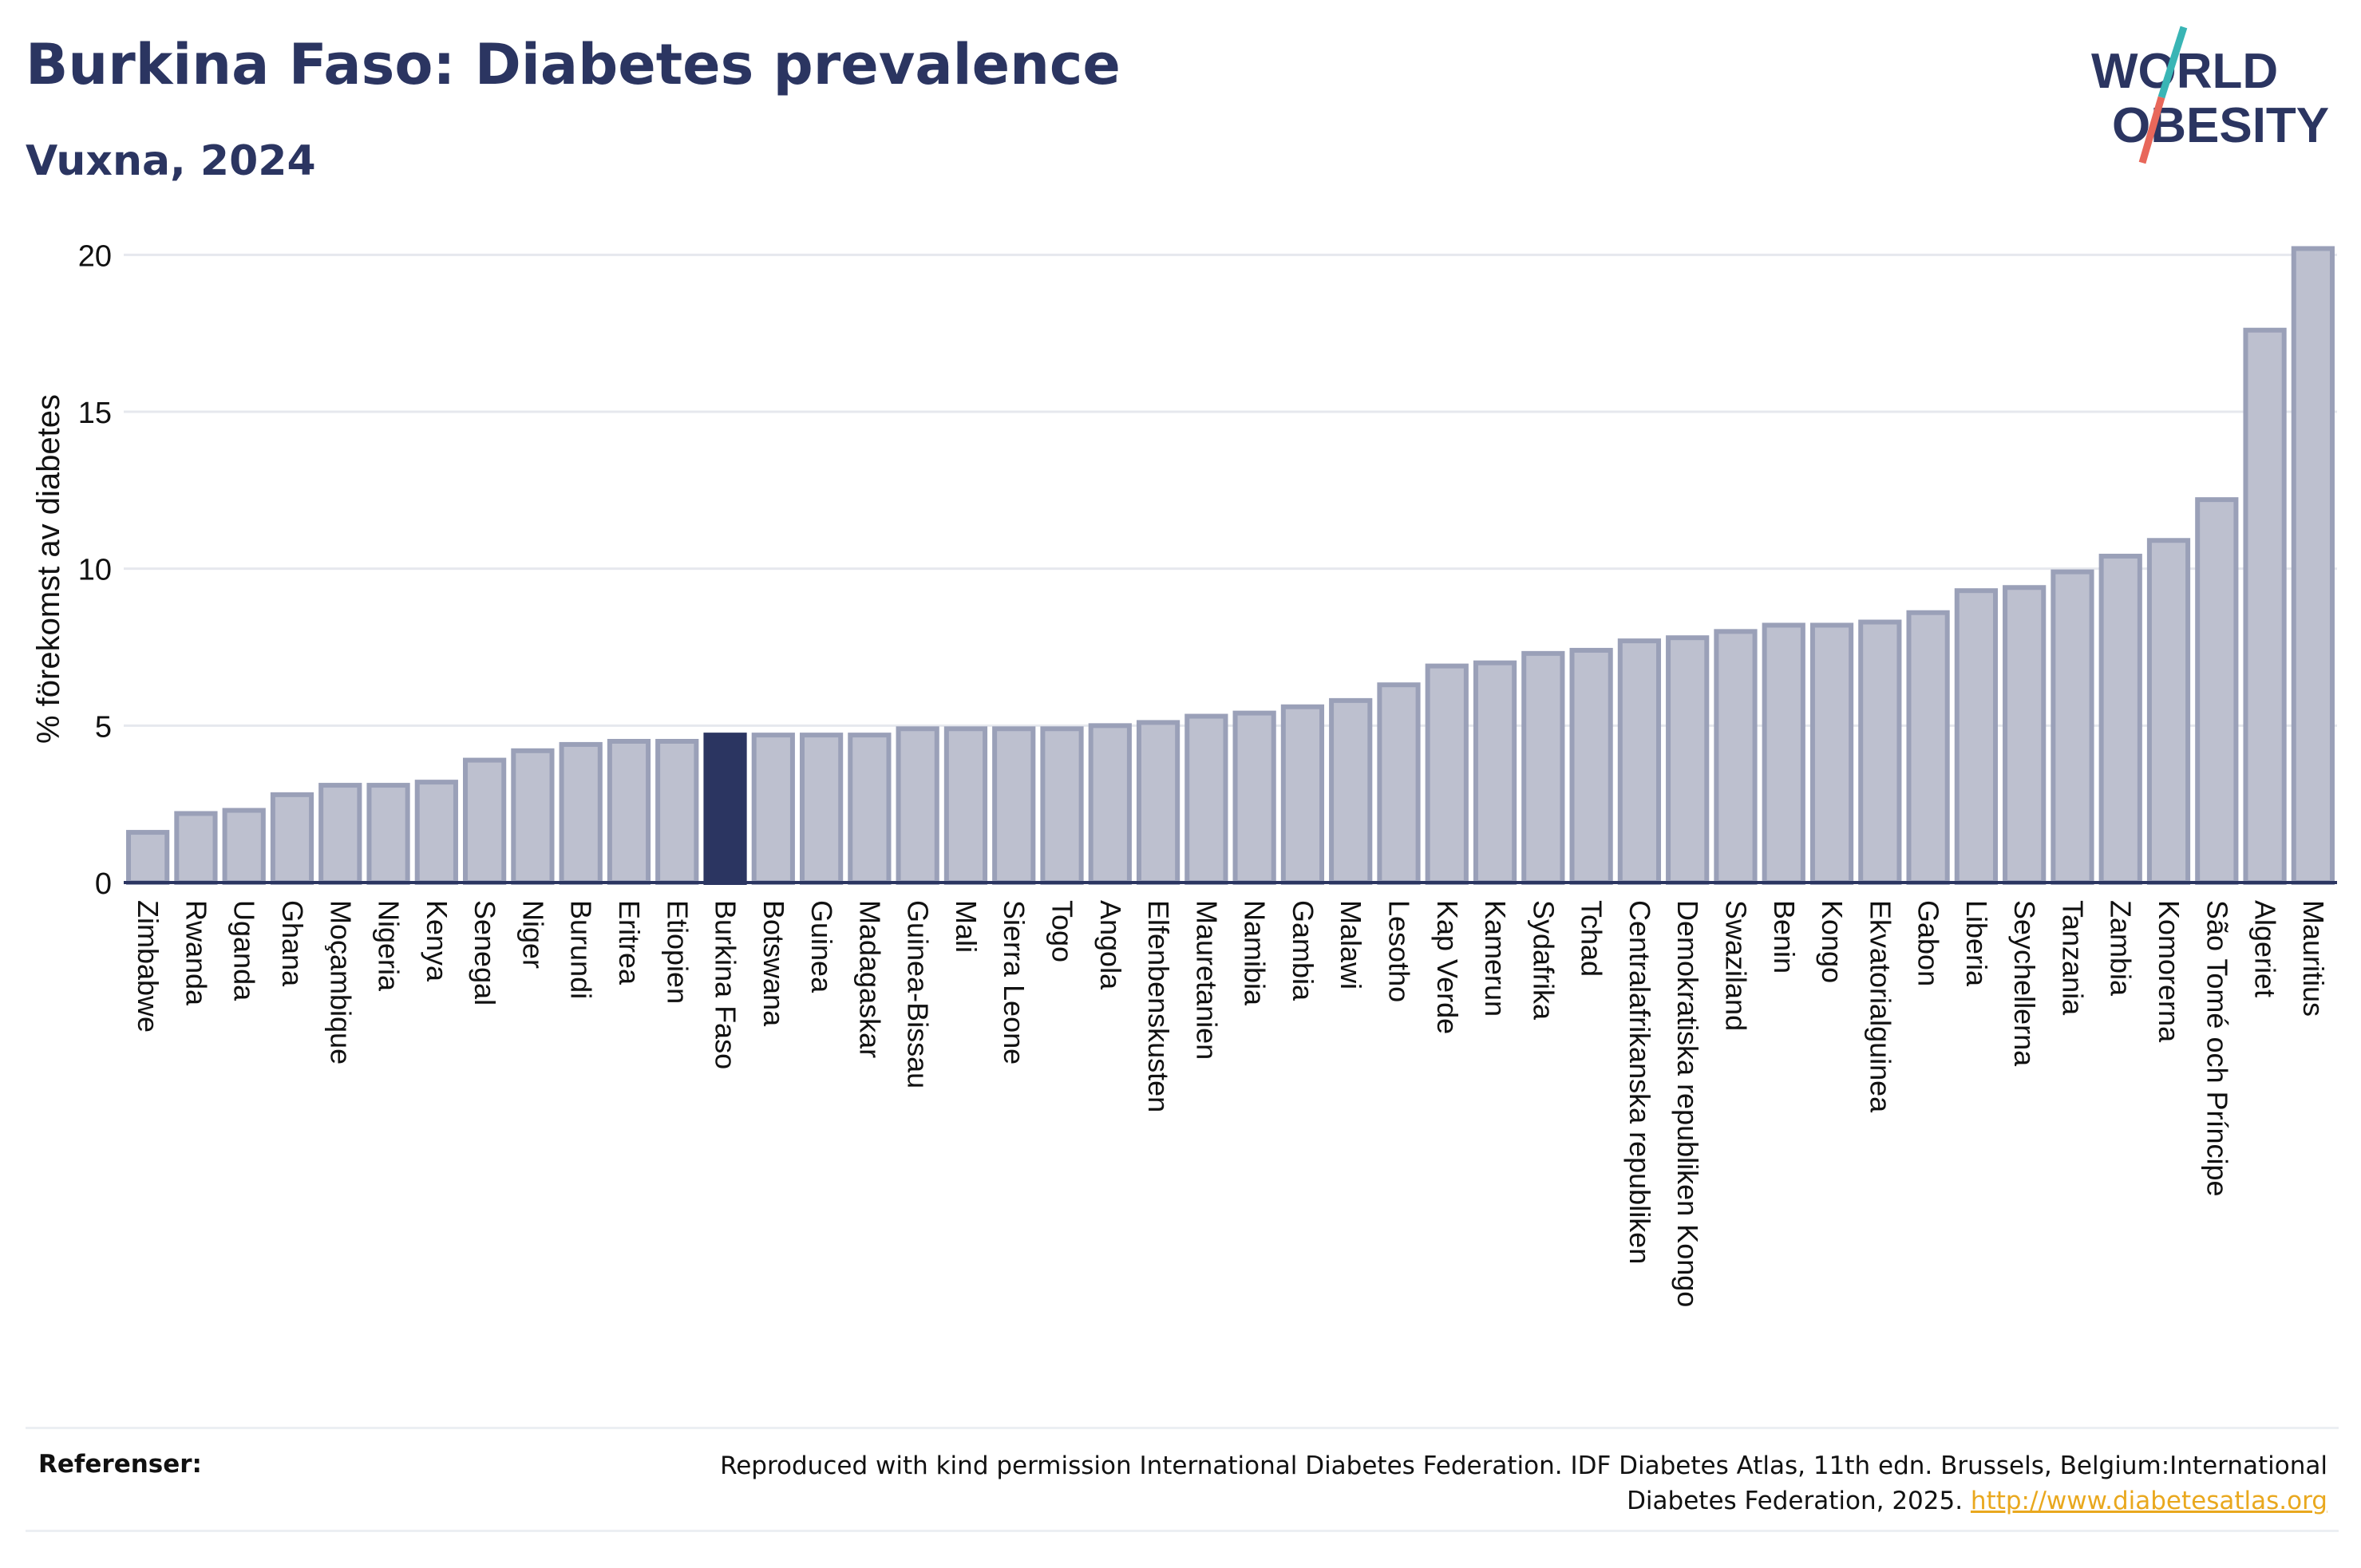  Describe the element at coordinates (581, 949) in the screenshot. I see `x-tick-label: Burundi` at that location.